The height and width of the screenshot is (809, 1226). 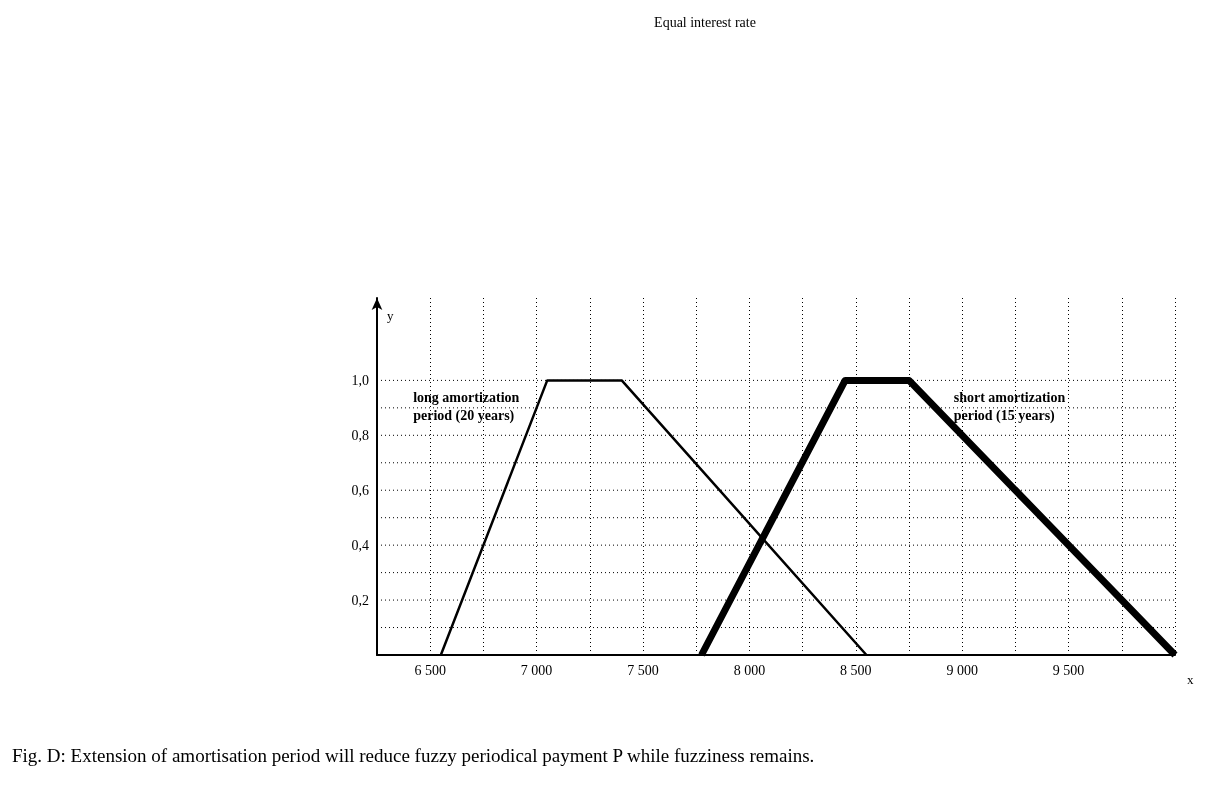 I want to click on y-tick-label: 0,4, so click(x=360, y=545).